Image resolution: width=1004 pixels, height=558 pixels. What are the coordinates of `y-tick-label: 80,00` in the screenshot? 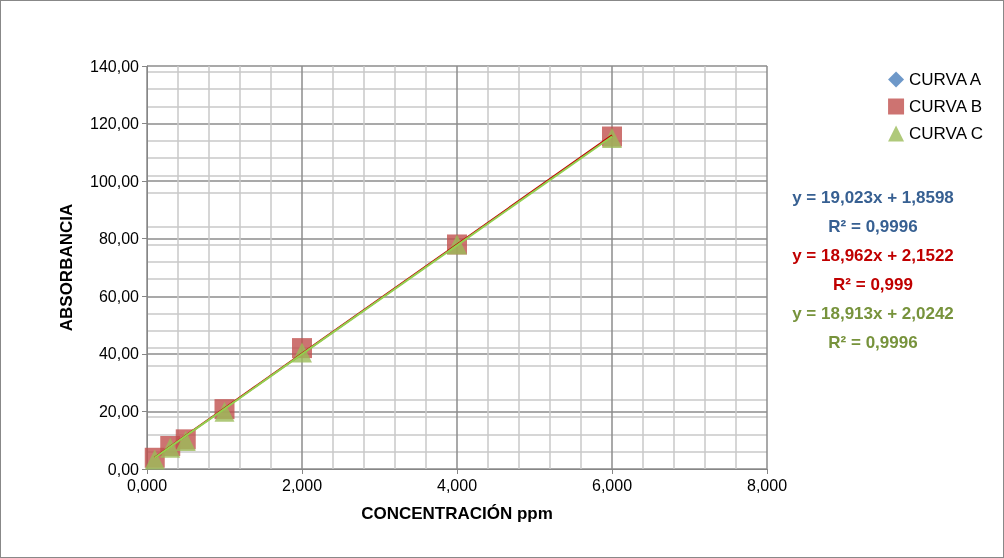 It's located at (119, 239).